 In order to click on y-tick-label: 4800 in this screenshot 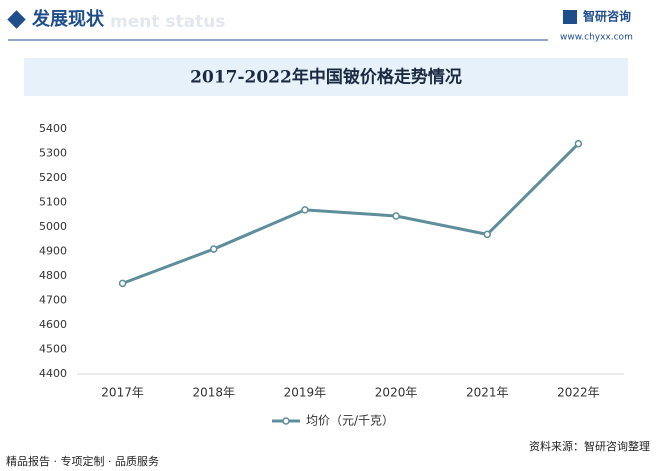, I will do `click(53, 275)`.